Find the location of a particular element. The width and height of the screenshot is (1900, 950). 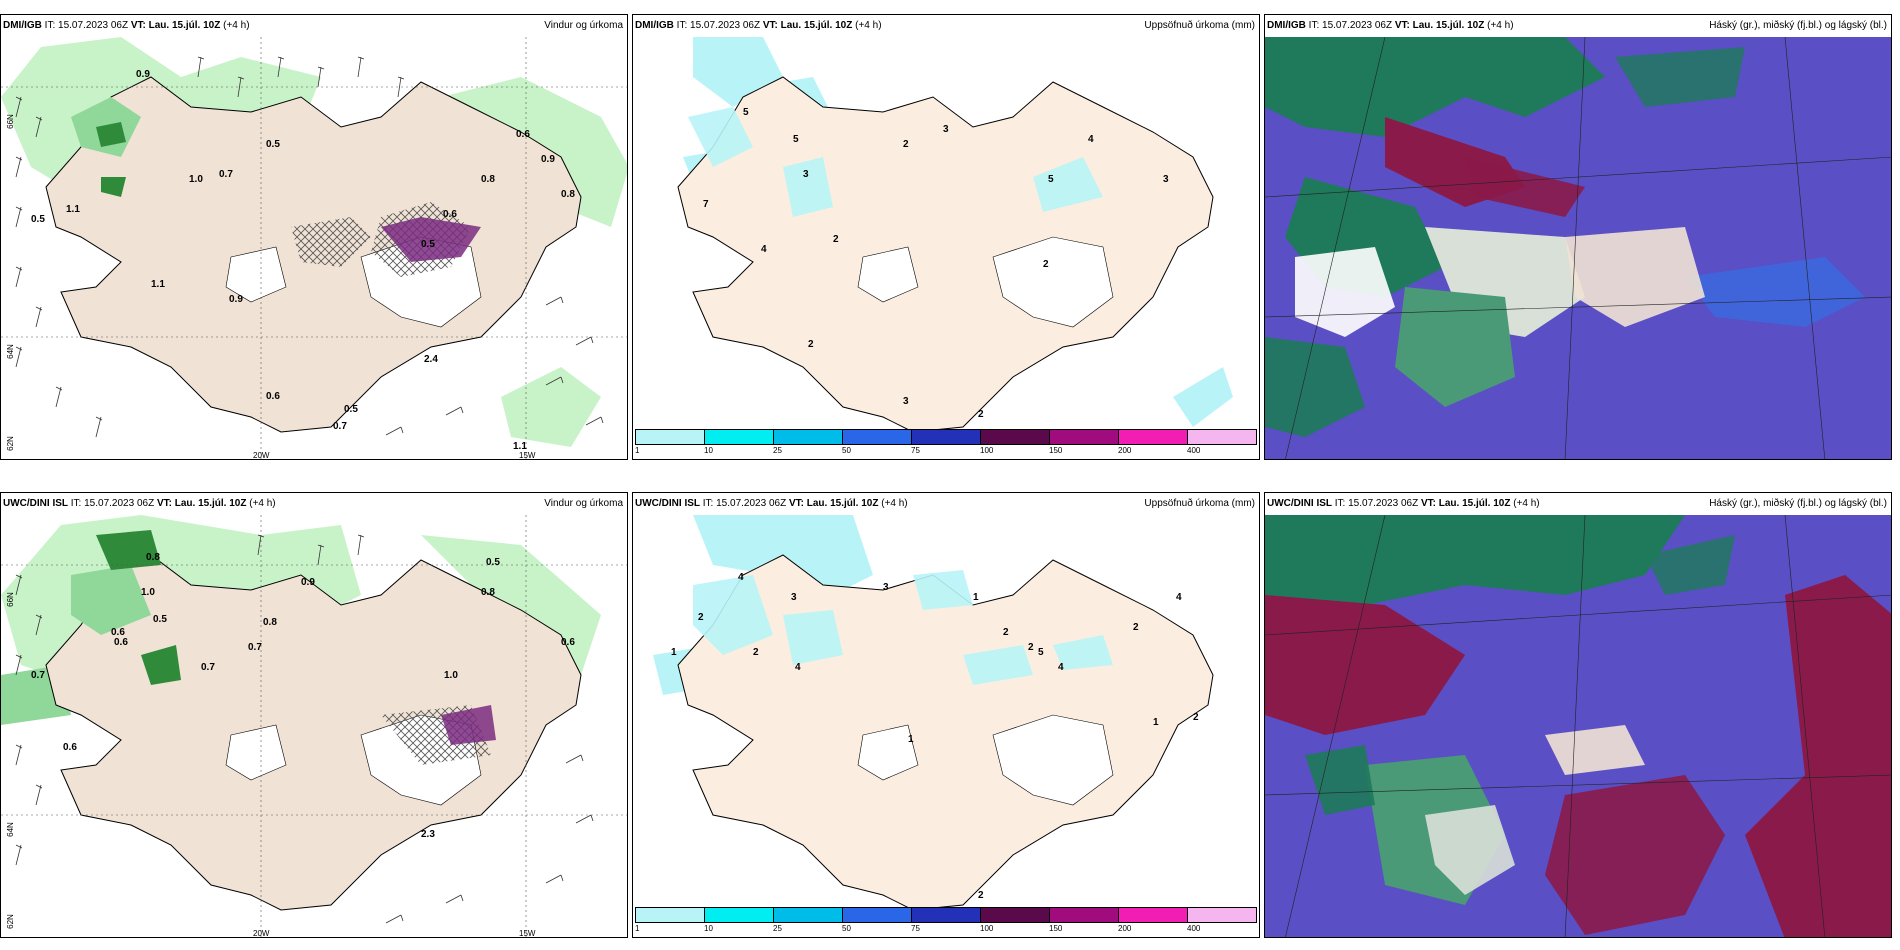

lat-label: 62N is located at coordinates (10, 921).